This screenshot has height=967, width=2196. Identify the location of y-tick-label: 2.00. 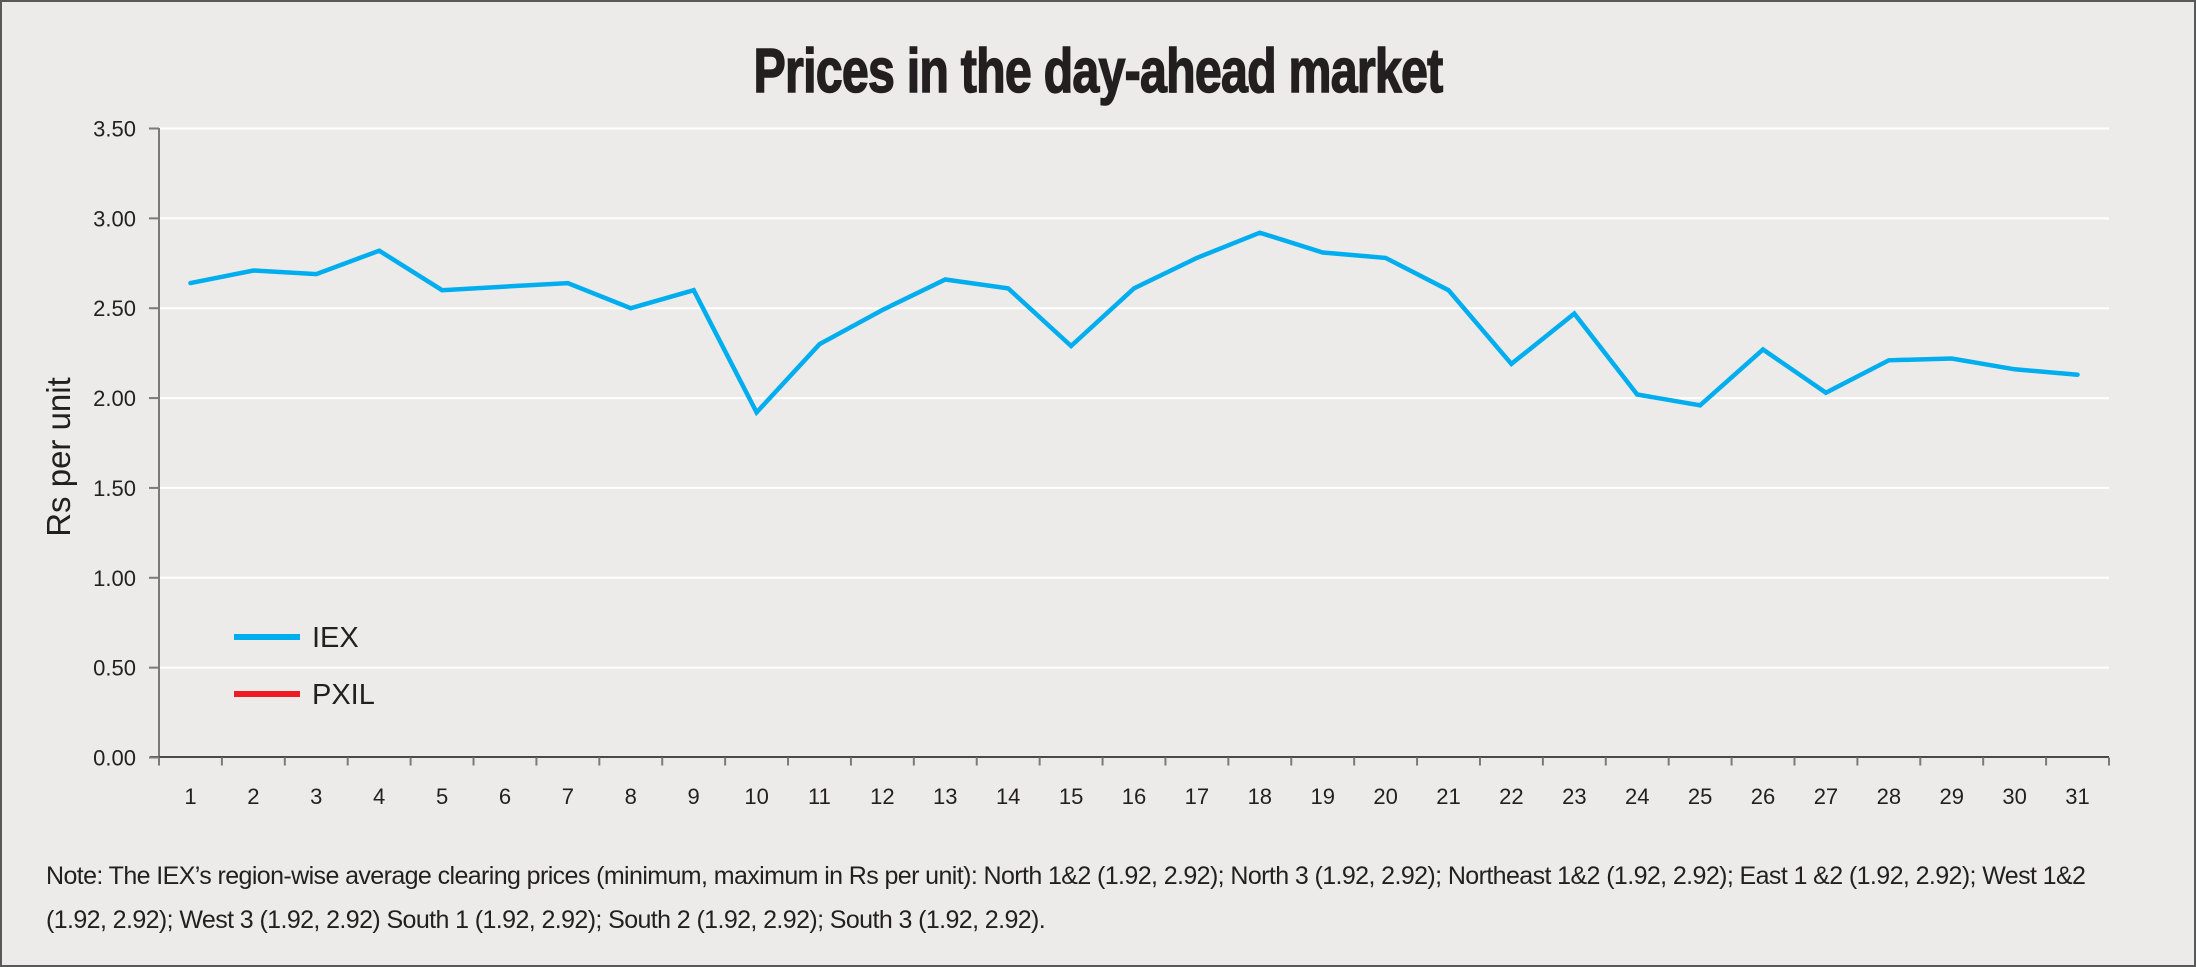
(114, 398).